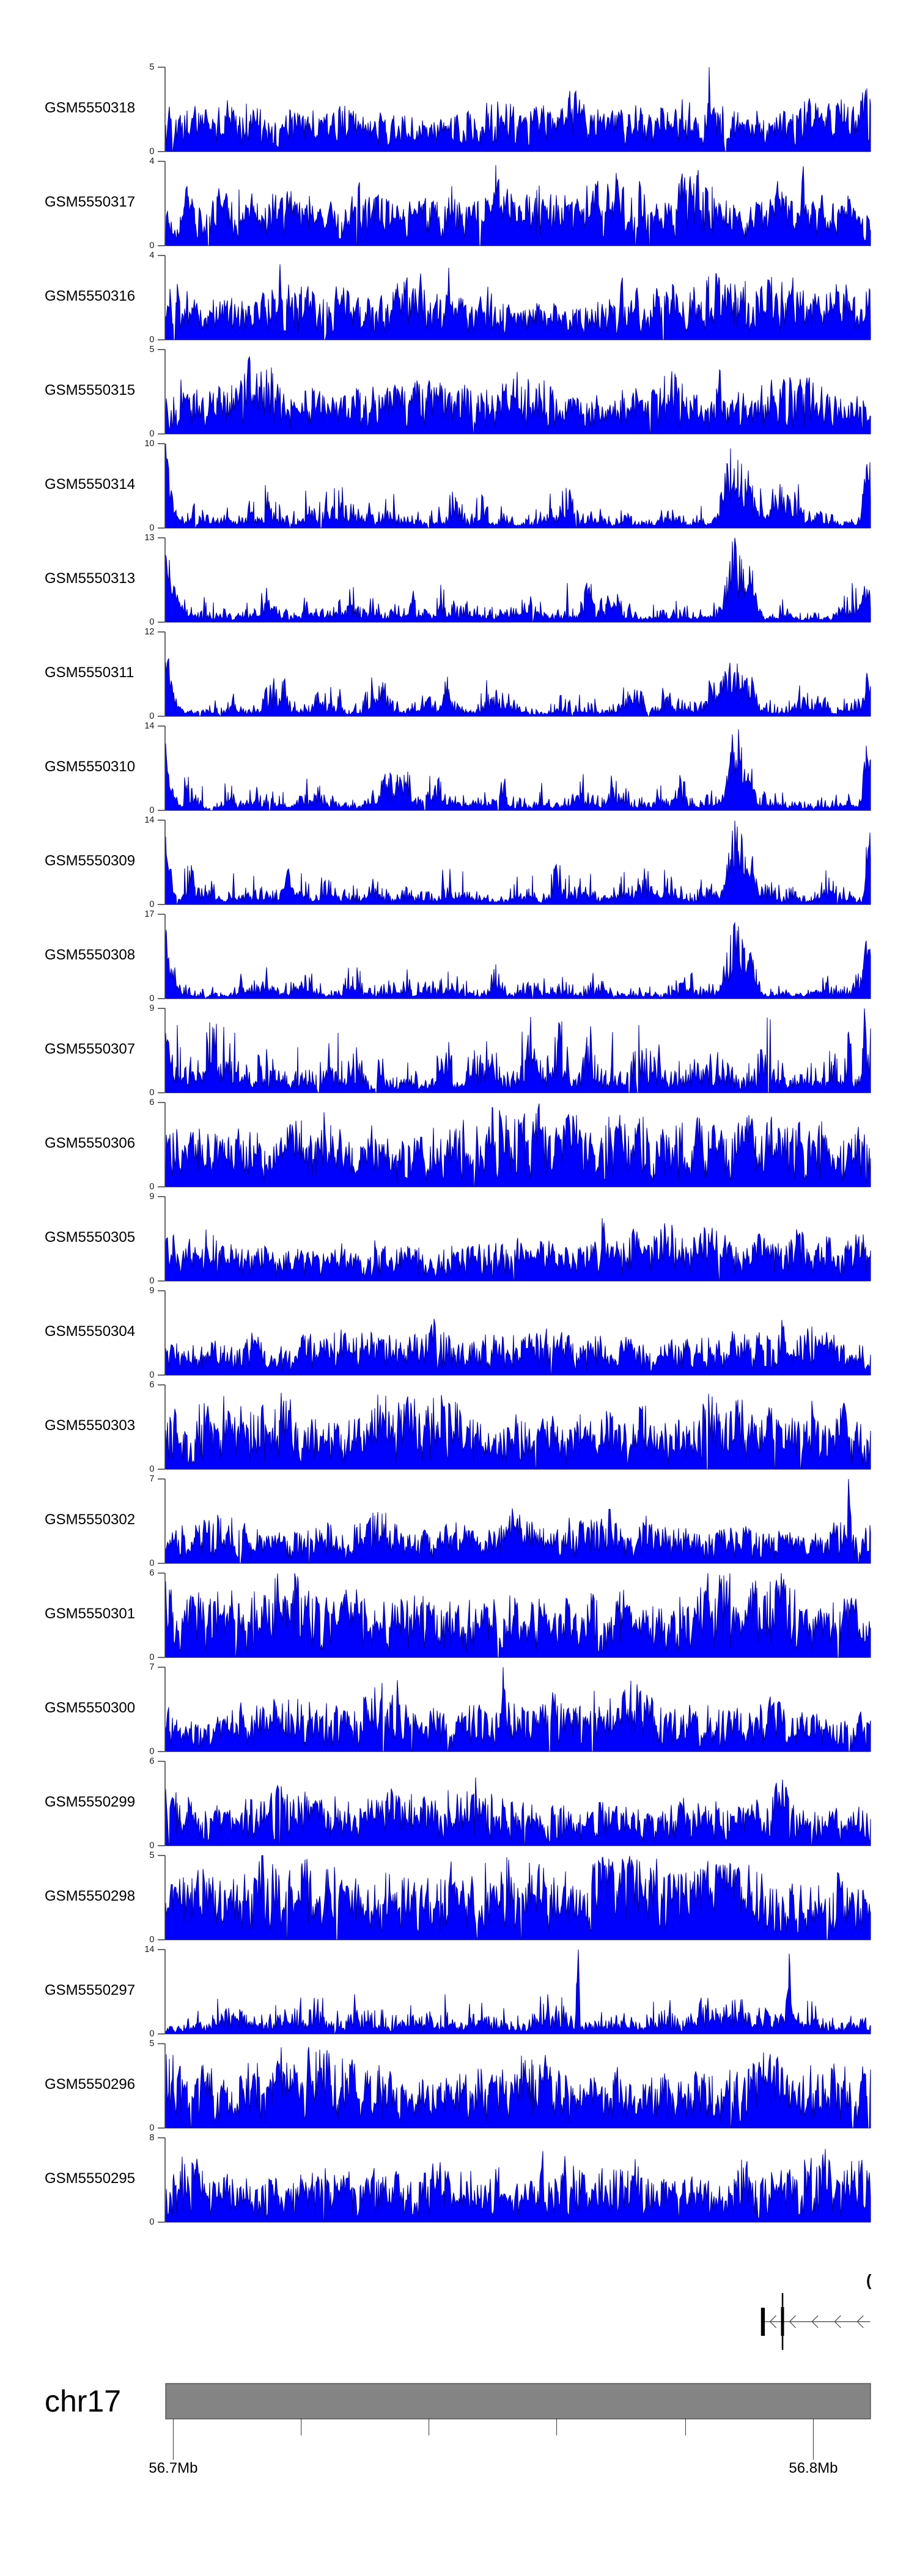 This screenshot has height=2576, width=917. I want to click on svg-text: GSM5550296, so click(90, 2084).